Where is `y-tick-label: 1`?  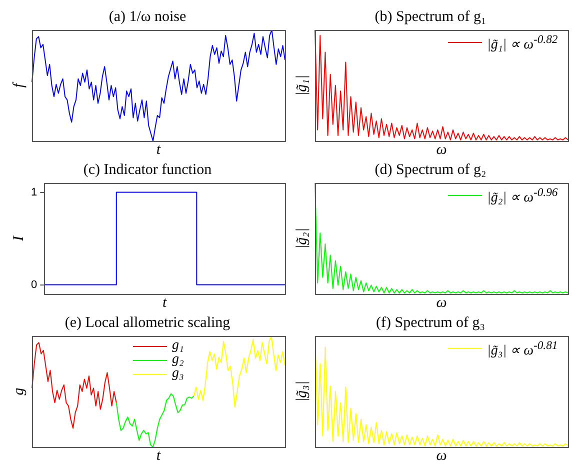
y-tick-label: 1 is located at coordinates (34, 192).